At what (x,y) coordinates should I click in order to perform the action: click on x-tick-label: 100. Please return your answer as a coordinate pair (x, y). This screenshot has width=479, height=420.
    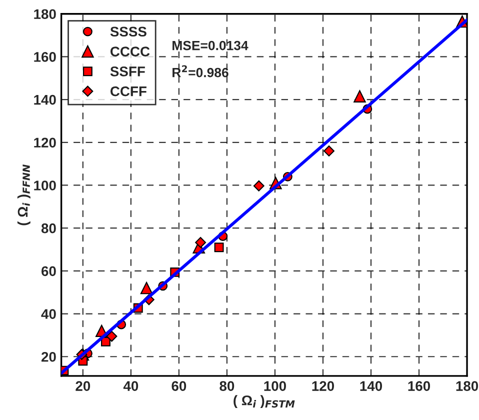
    Looking at the image, I should click on (275, 386).